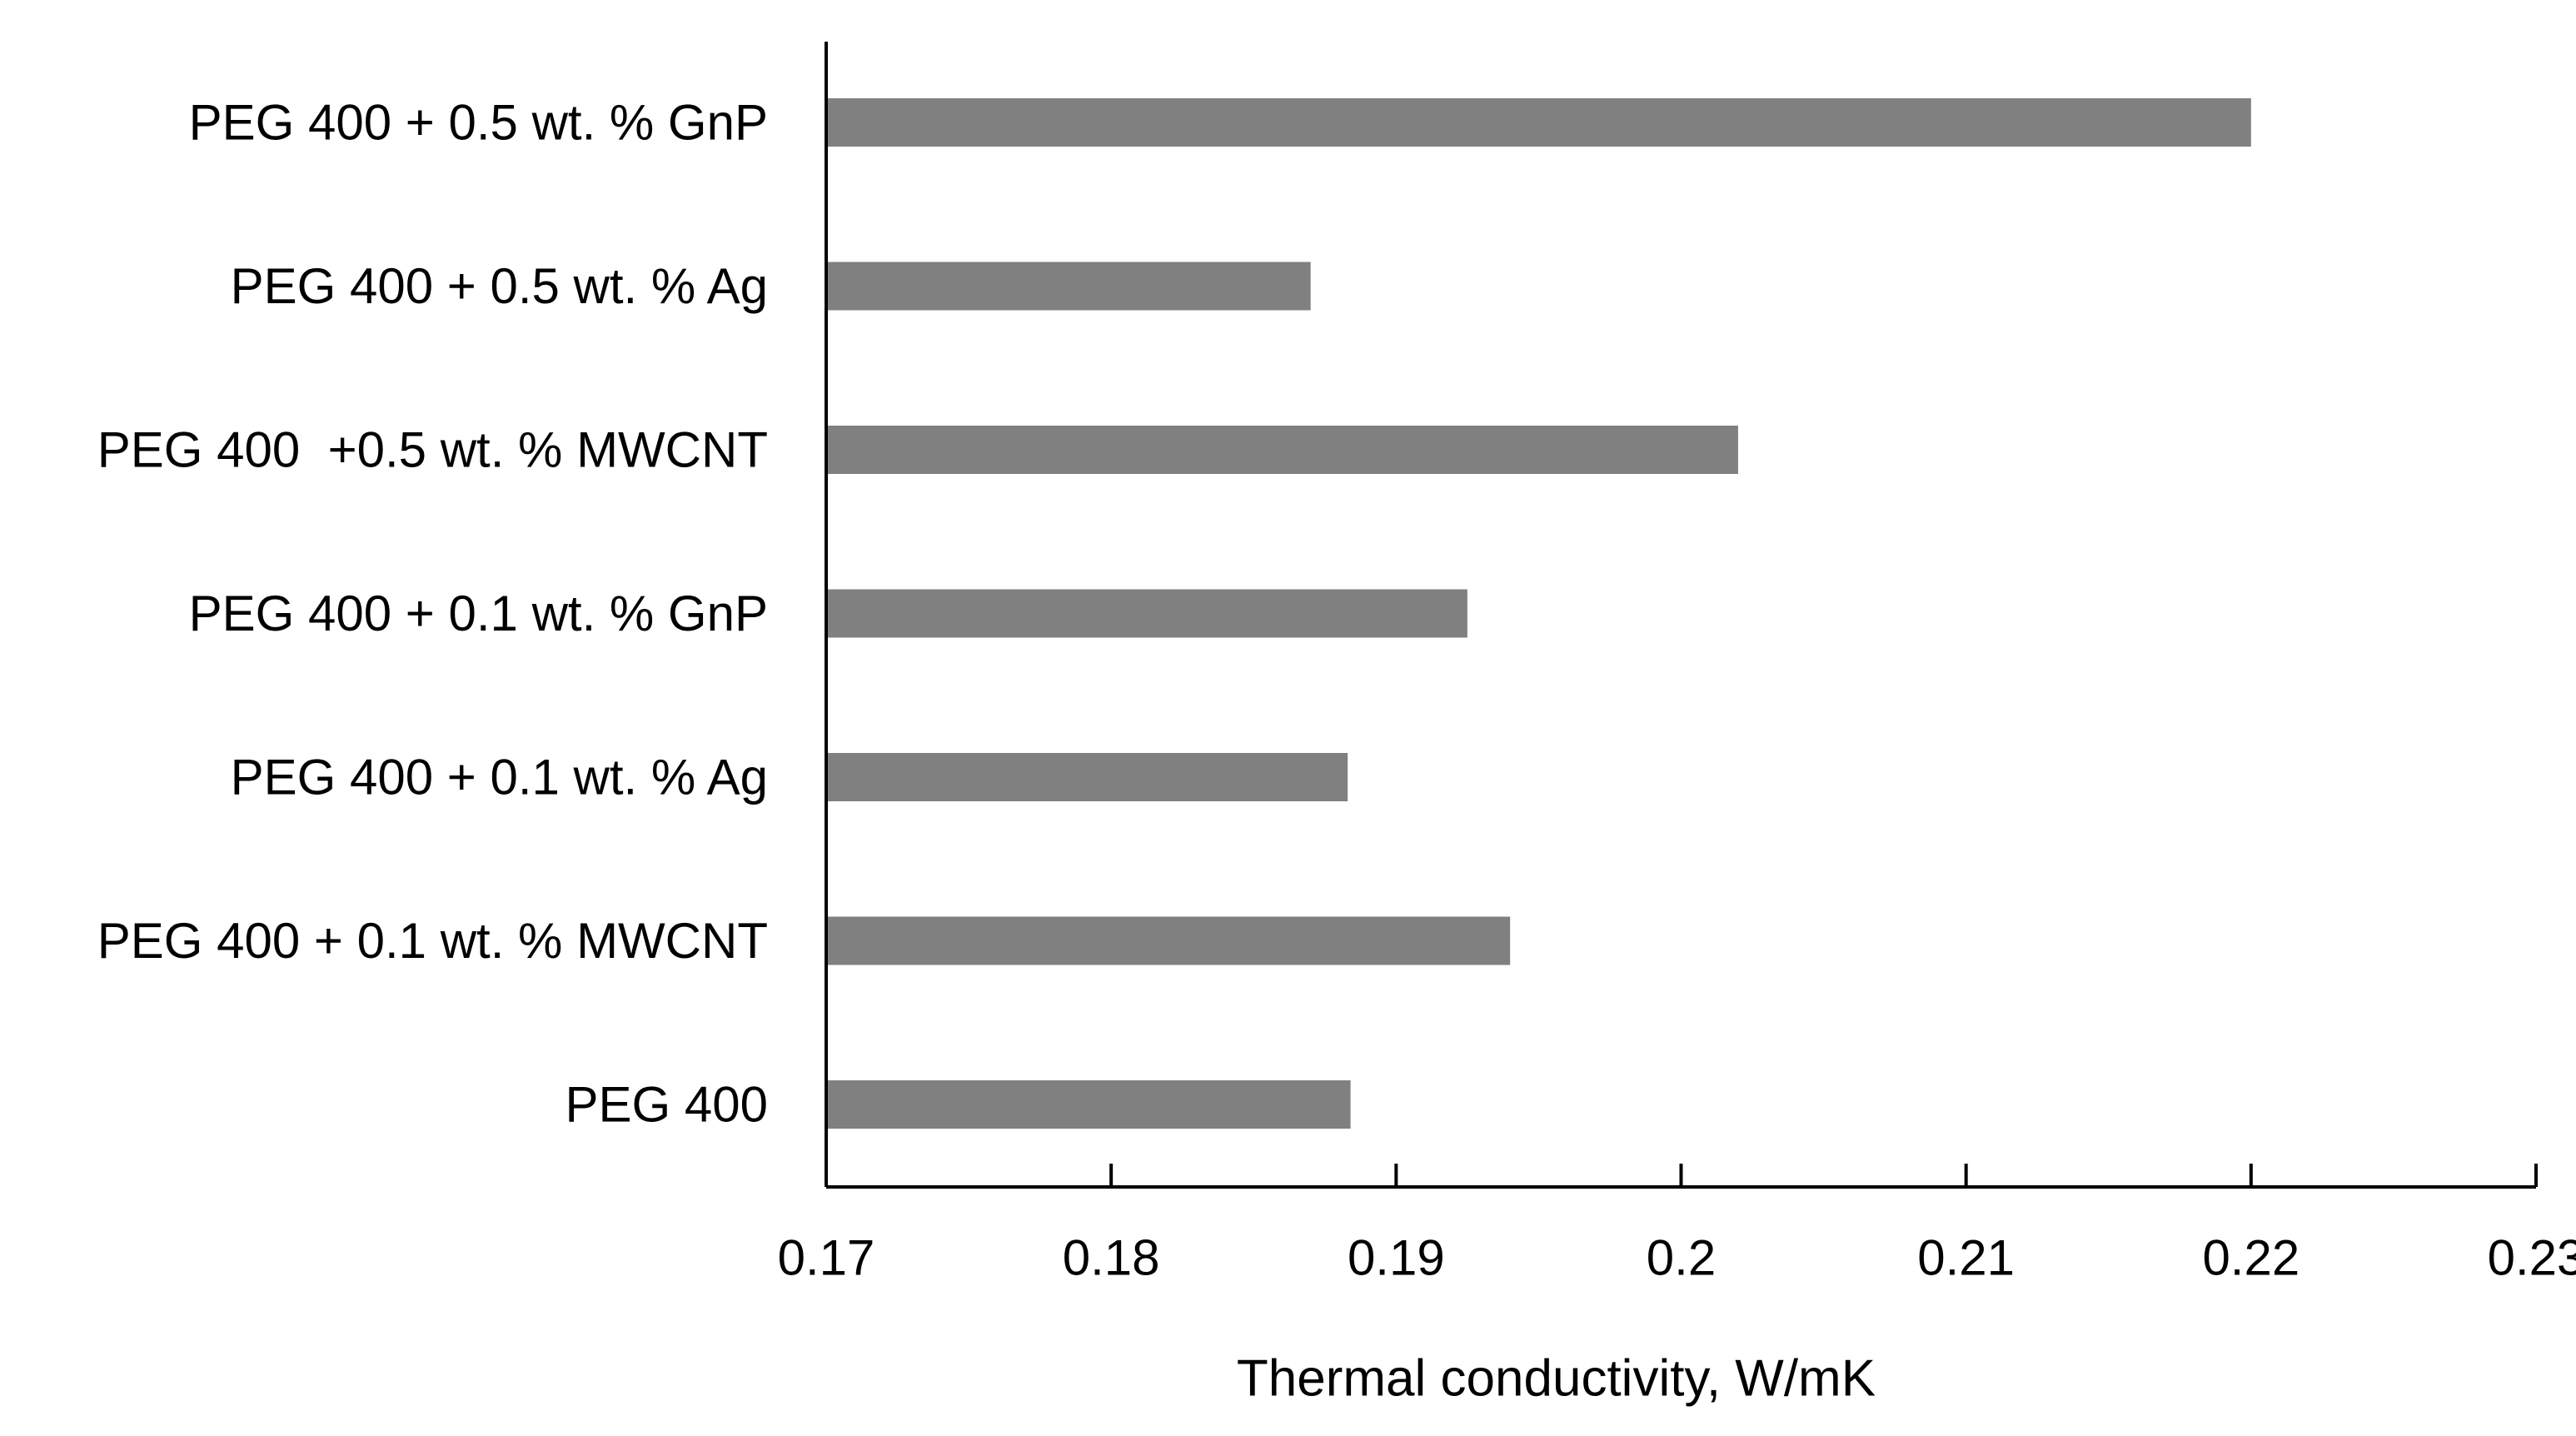  I want to click on x-tick-label-5: 0.22, so click(2250, 1258).